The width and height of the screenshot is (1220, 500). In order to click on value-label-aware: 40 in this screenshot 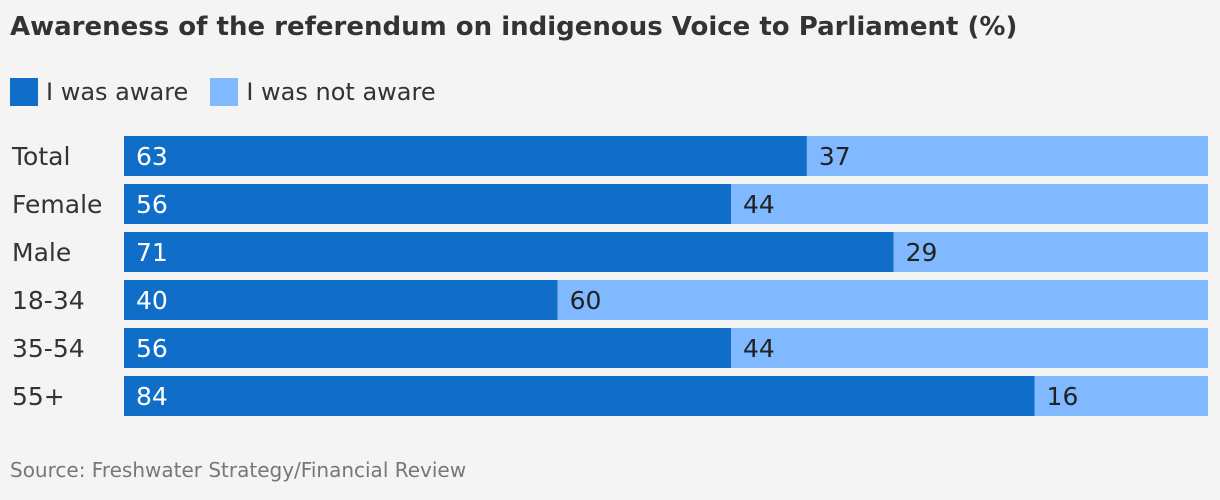, I will do `click(152, 300)`.